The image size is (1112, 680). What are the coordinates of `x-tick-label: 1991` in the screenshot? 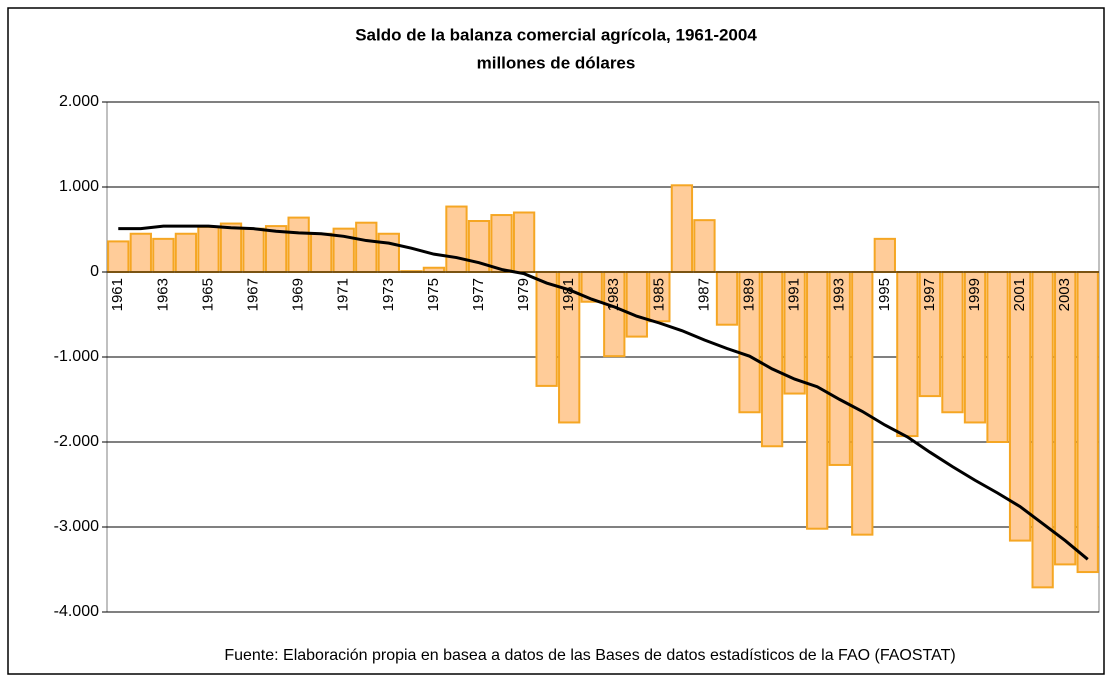 It's located at (794, 294).